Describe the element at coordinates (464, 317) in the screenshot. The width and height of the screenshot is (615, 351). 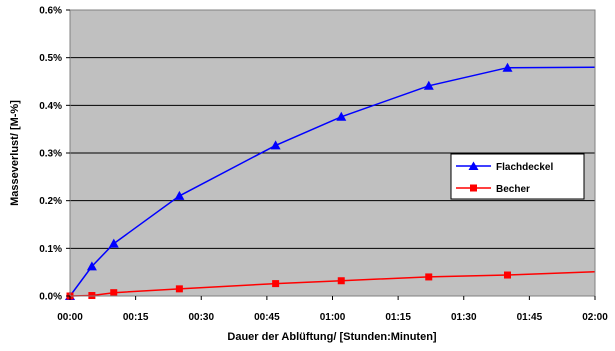
I see `x-tick-label: 01:30` at that location.